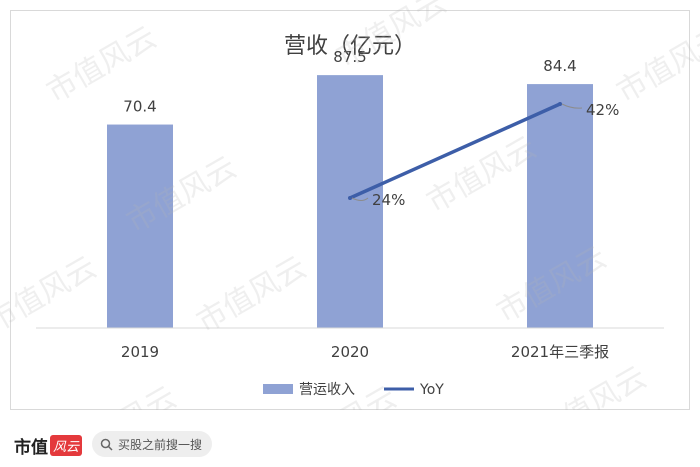 Image resolution: width=700 pixels, height=467 pixels. Describe the element at coordinates (350, 46) in the screenshot. I see `chart-title: 营收（亿元）` at that location.